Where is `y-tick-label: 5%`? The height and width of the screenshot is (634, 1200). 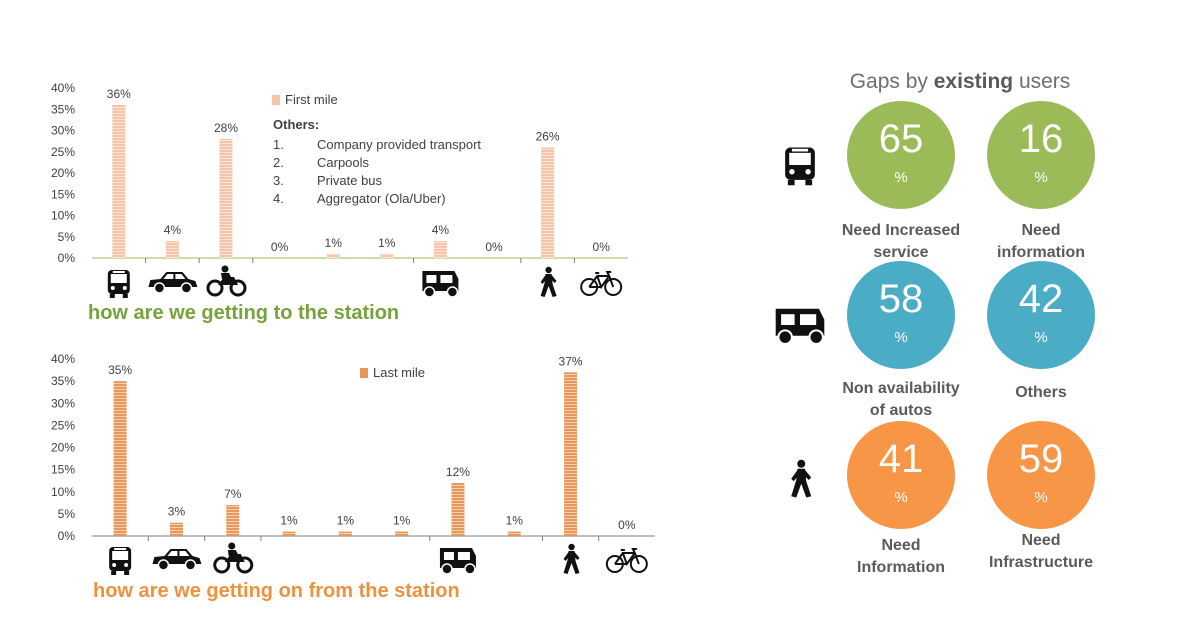 y-tick-label: 5% is located at coordinates (67, 514).